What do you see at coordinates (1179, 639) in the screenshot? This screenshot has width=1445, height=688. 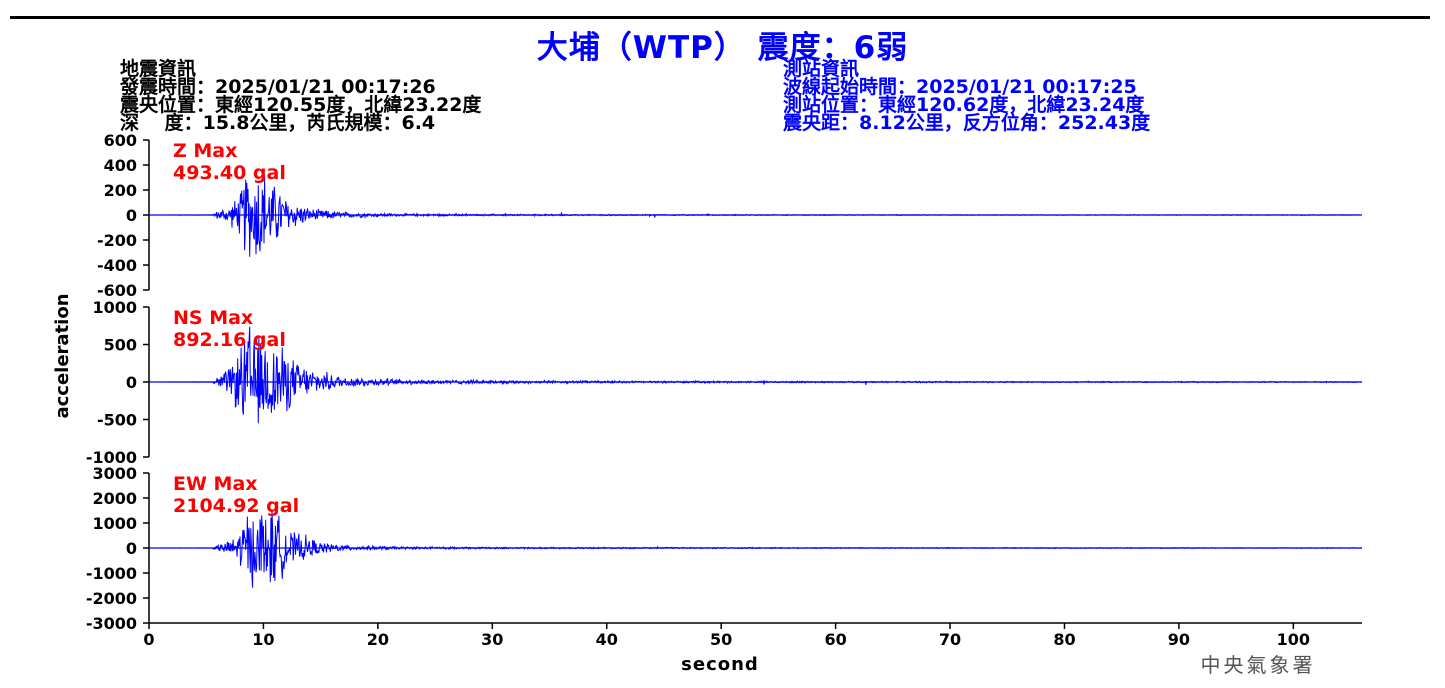 I see `x-tick-label: 90` at bounding box center [1179, 639].